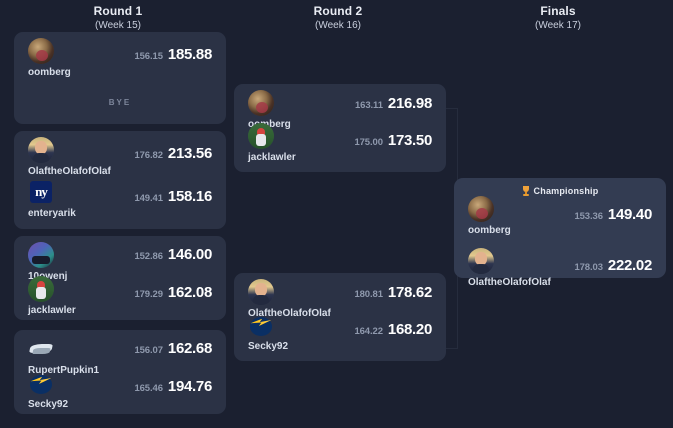 The height and width of the screenshot is (428, 673). I want to click on team-scores: 149.41 158.16, so click(173, 196).